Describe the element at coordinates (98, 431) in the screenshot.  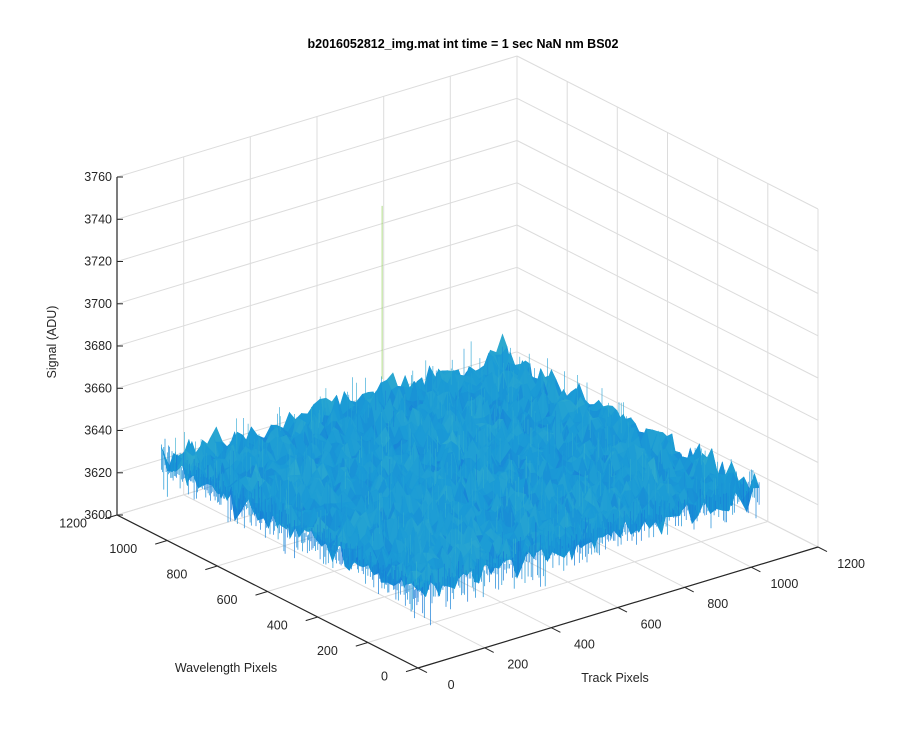
I see `z-tick-label: 3640` at that location.